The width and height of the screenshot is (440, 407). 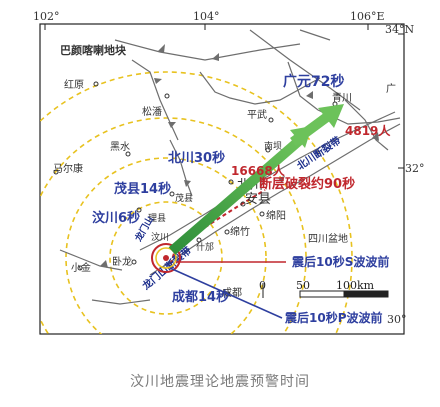 I want to click on figure-caption: 汶川地震理论地震预警时间, so click(x=220, y=382).